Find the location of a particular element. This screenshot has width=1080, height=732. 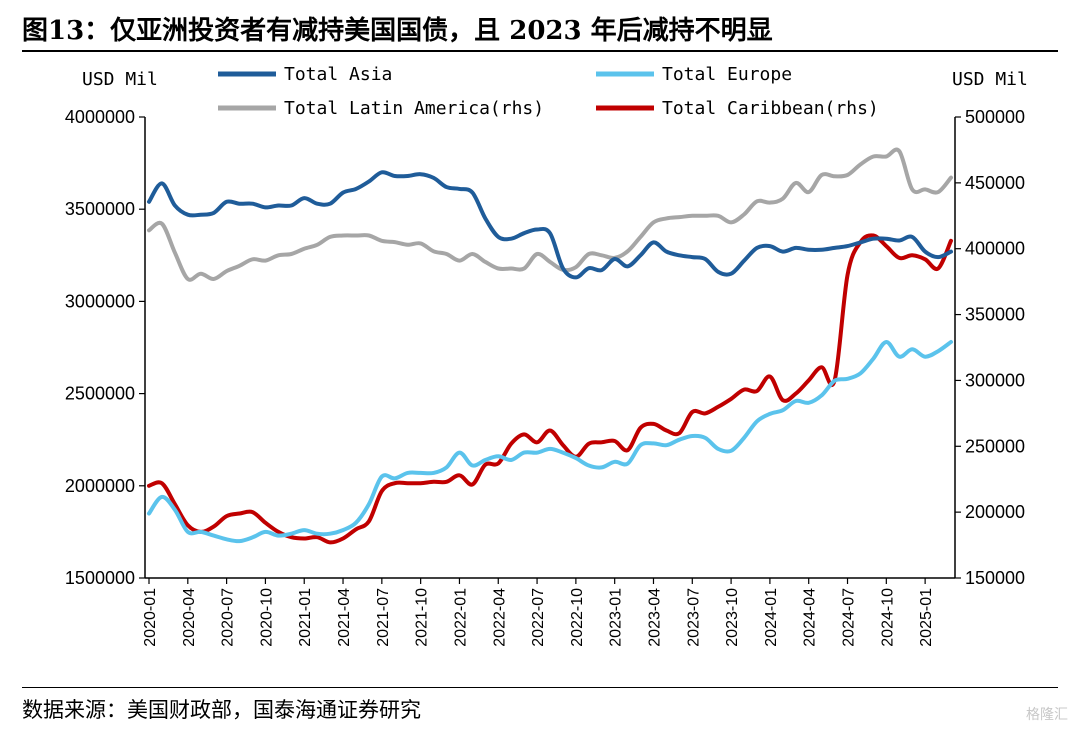

left-tick-label: 2000000 is located at coordinates (100, 486).